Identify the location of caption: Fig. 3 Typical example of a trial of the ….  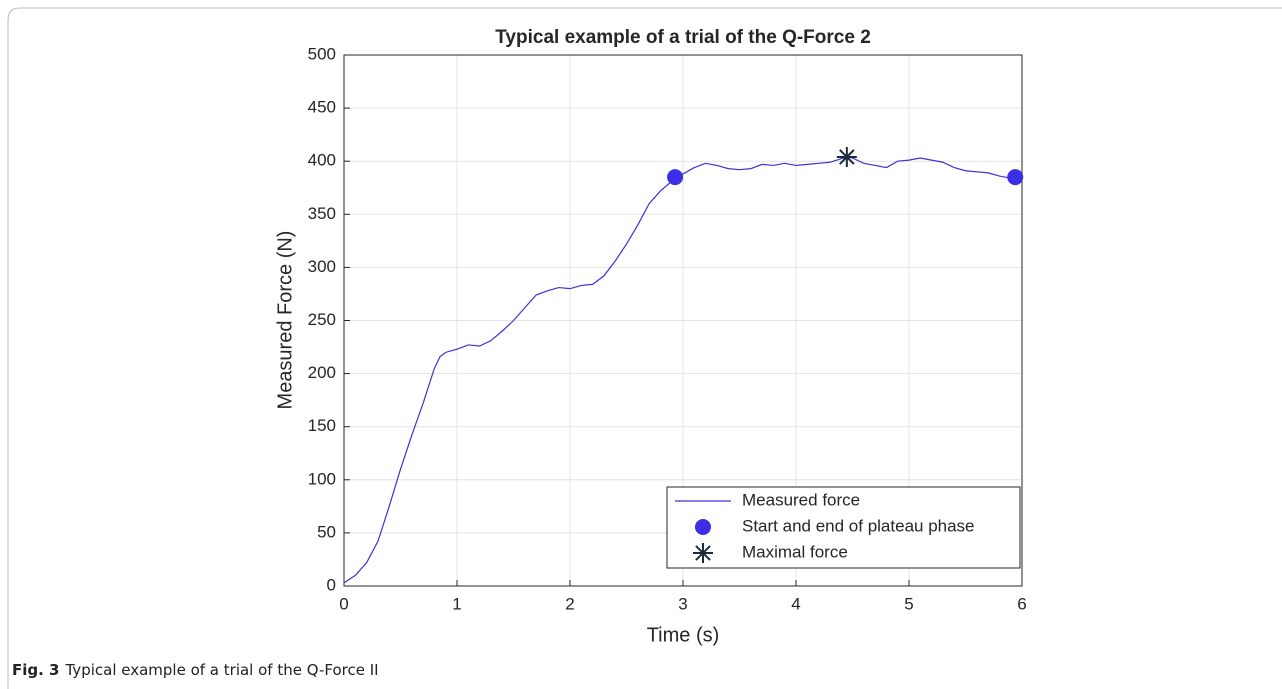
(195, 670).